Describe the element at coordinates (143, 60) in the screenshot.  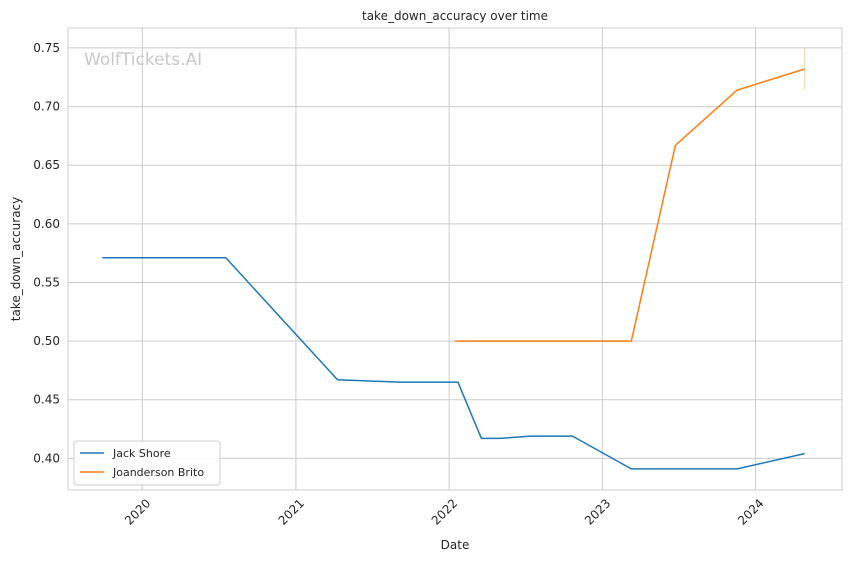
I see `watermark: WolfTickets.AI` at that location.